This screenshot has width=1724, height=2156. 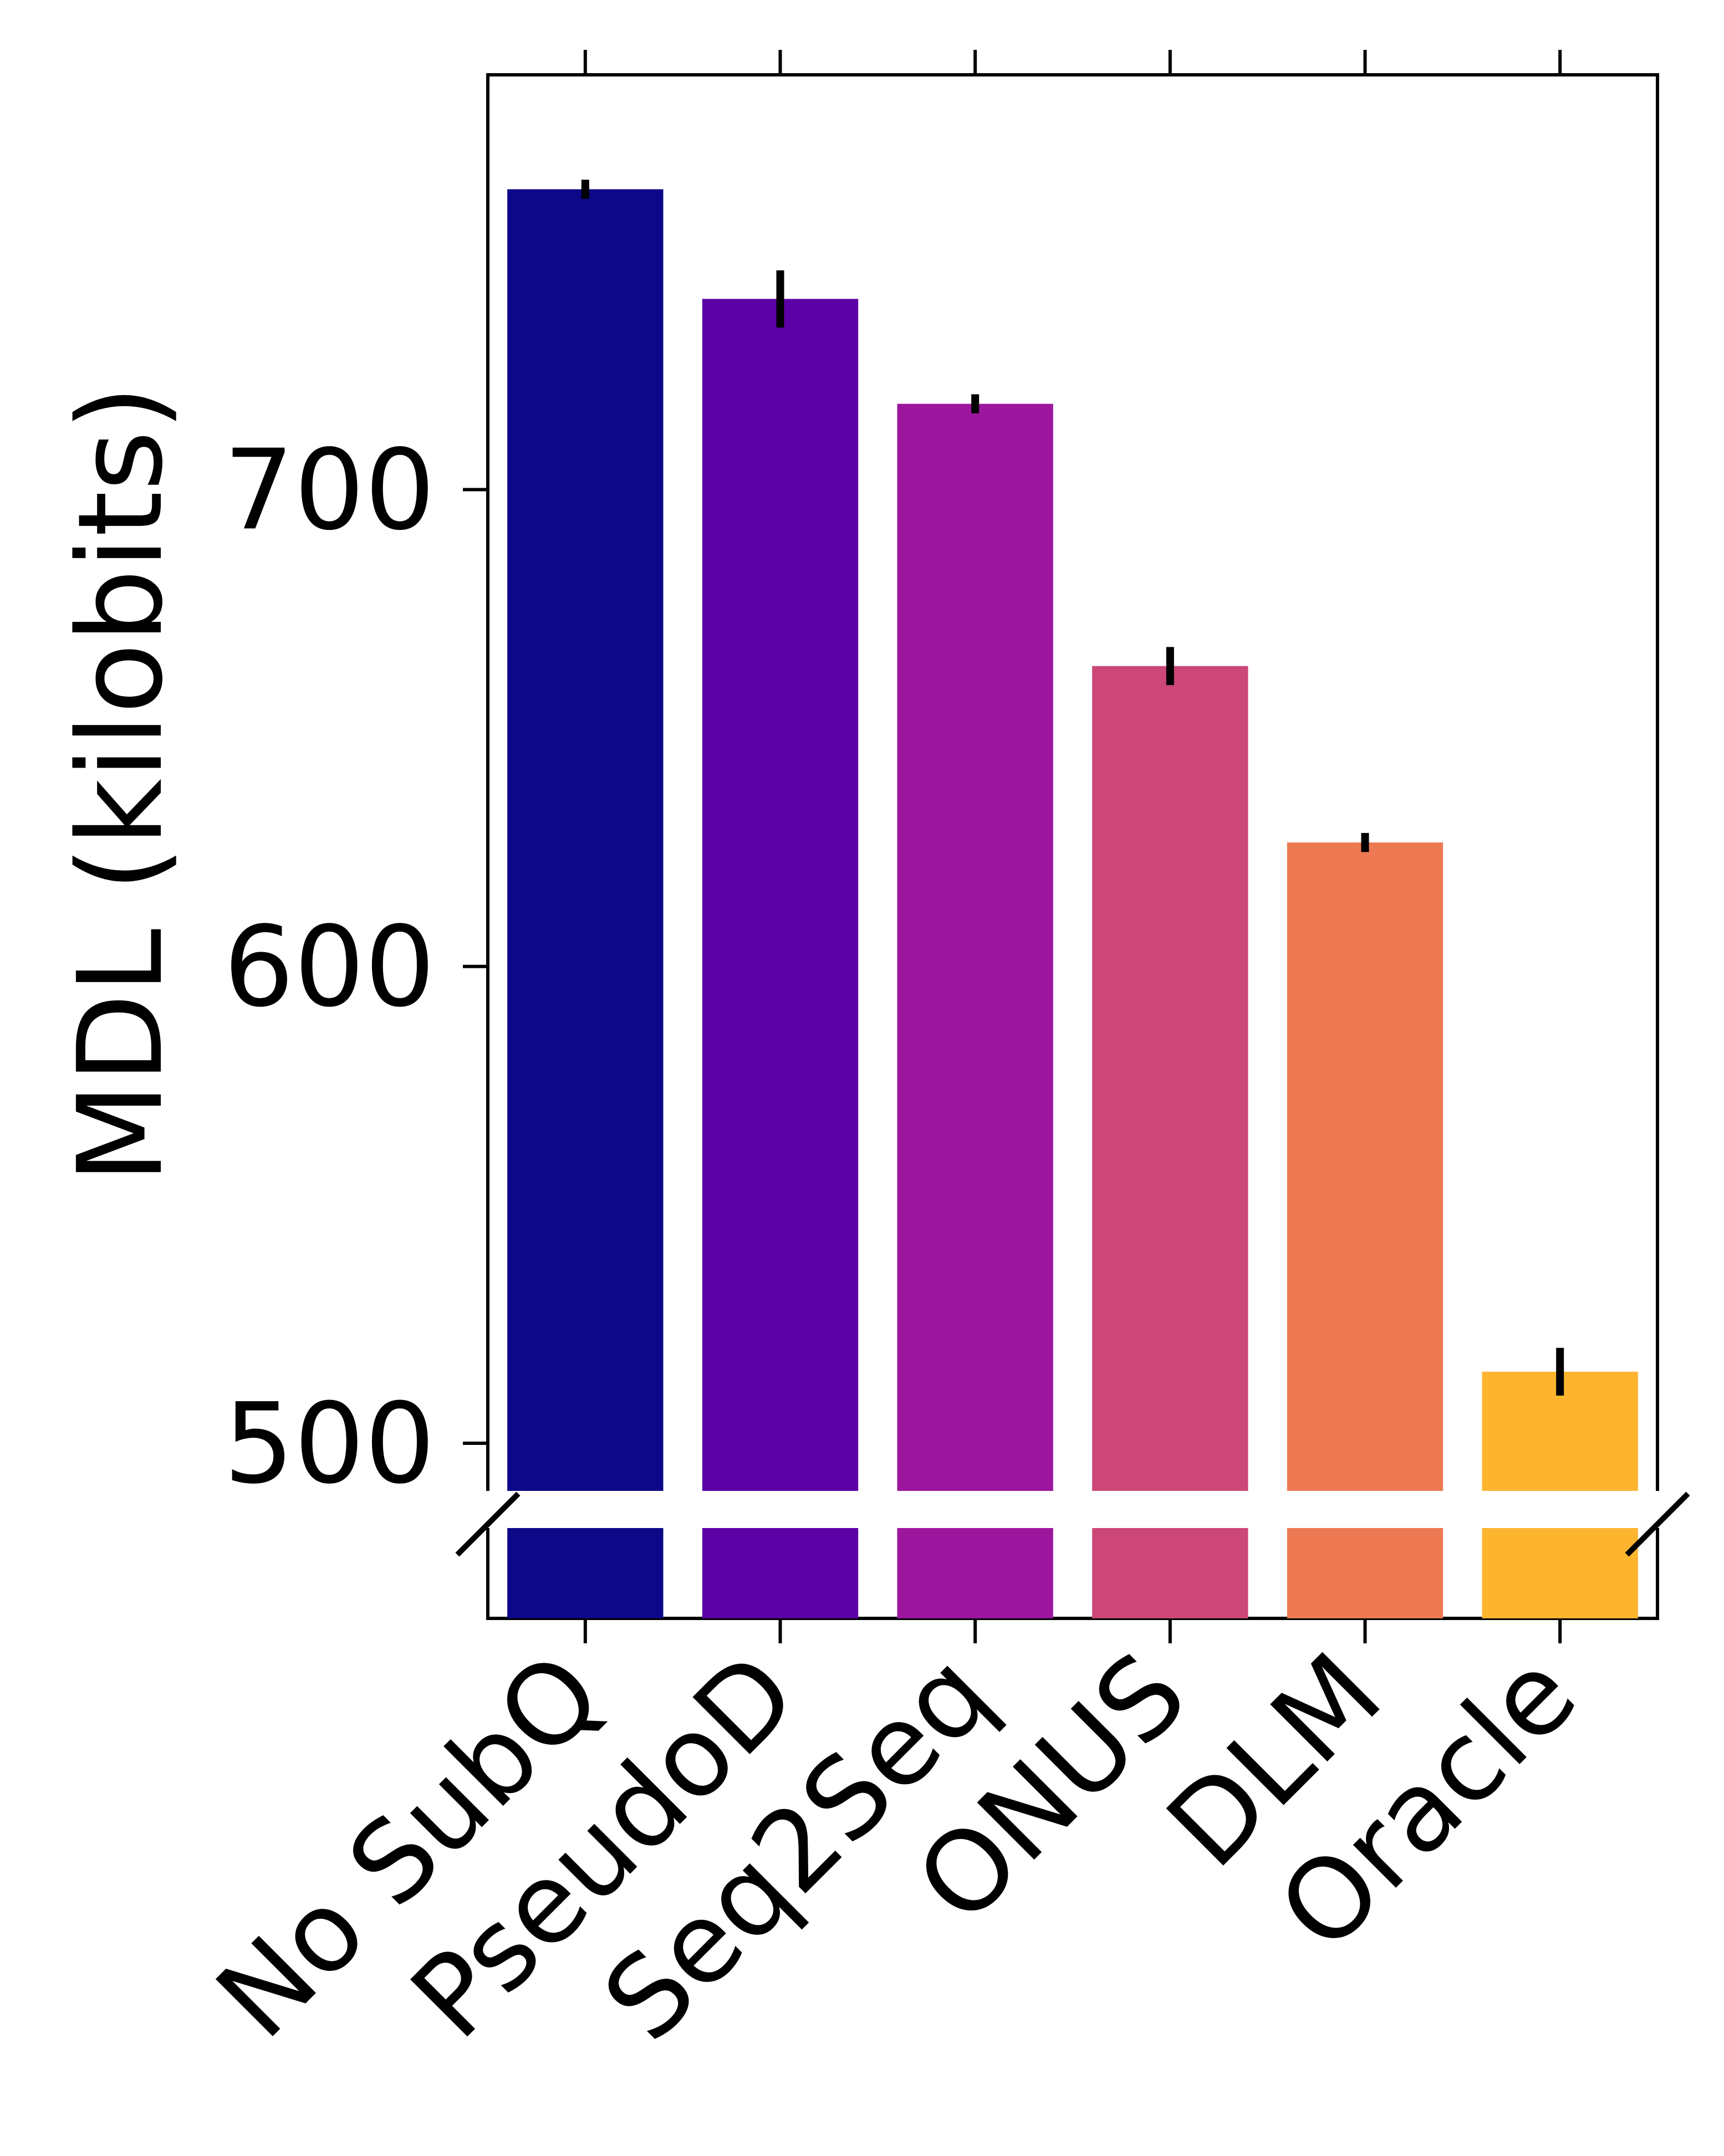 I want to click on axis-break-marks, so click(x=1072, y=1524).